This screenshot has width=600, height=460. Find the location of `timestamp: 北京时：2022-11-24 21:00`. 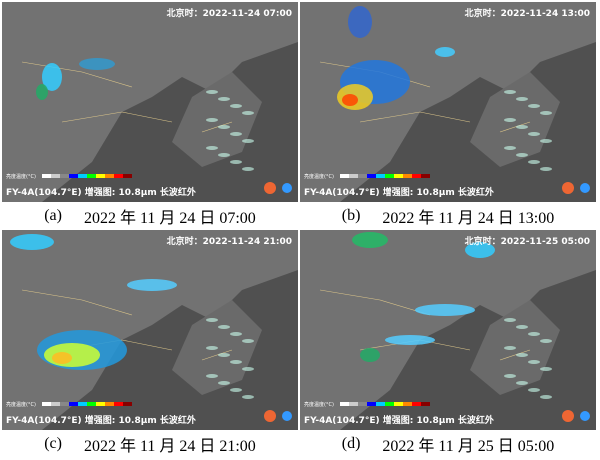

timestamp: 北京时：2022-11-24 21:00 is located at coordinates (229, 242).